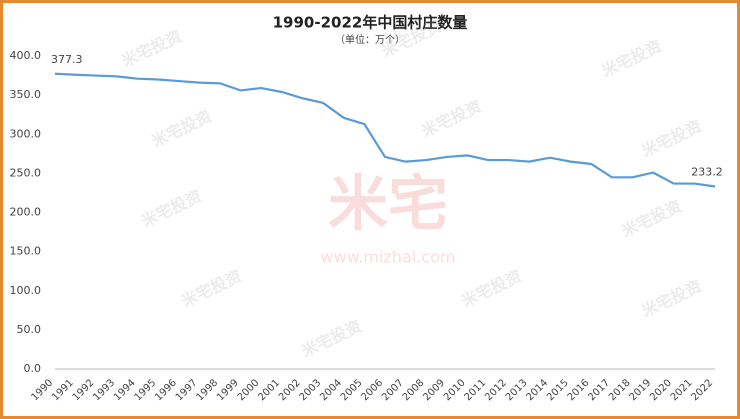  What do you see at coordinates (249, 390) in the screenshot?
I see `x-tick-label: 2000` at bounding box center [249, 390].